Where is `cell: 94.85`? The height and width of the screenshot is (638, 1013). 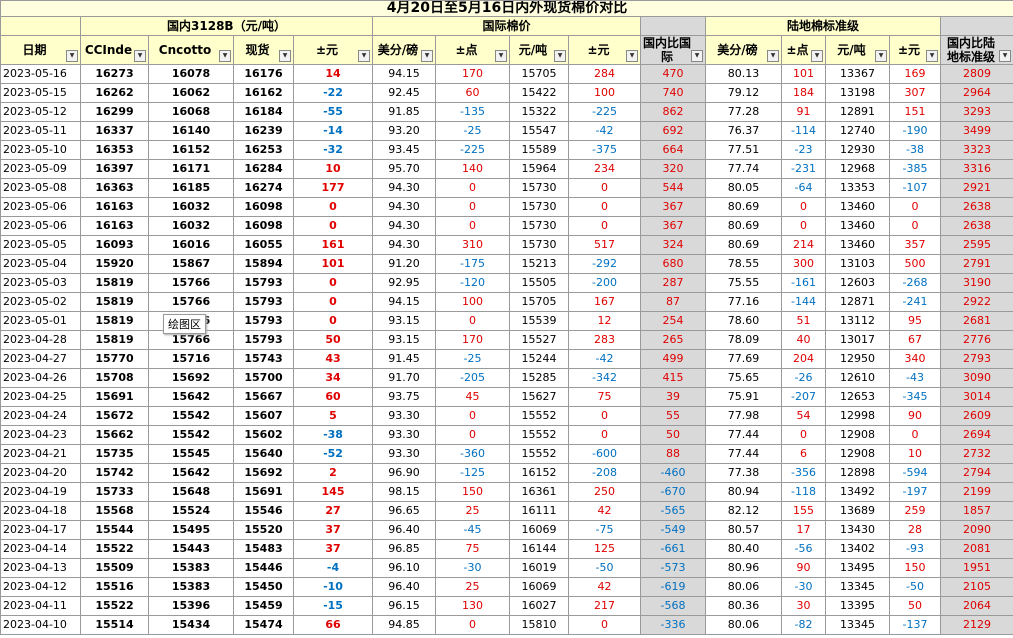 cell: 94.85 is located at coordinates (404, 625).